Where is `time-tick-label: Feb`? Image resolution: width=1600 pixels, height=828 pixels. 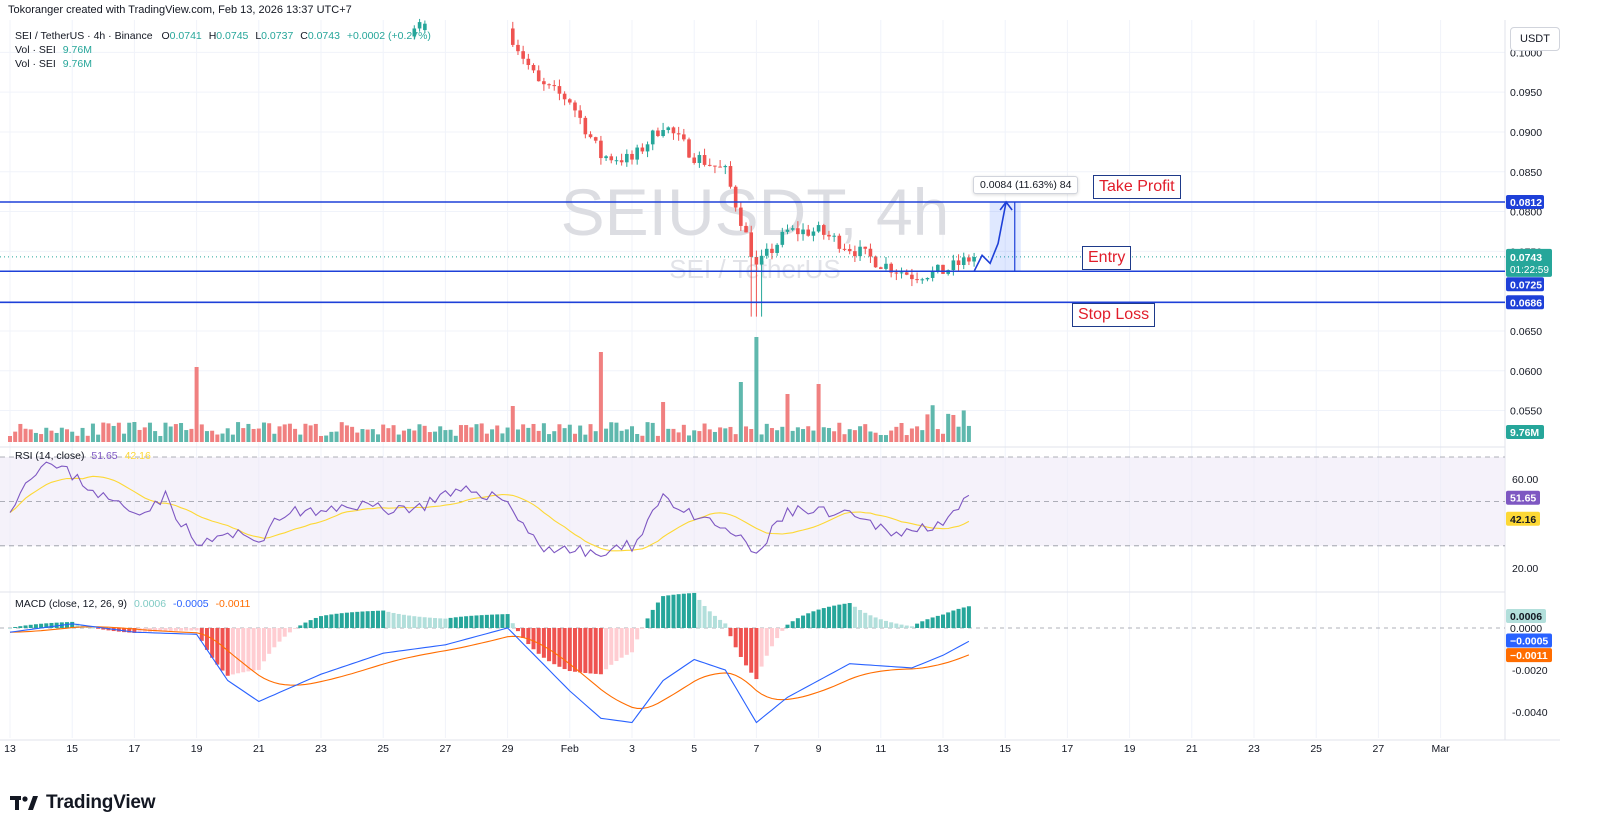
time-tick-label: Feb is located at coordinates (570, 749).